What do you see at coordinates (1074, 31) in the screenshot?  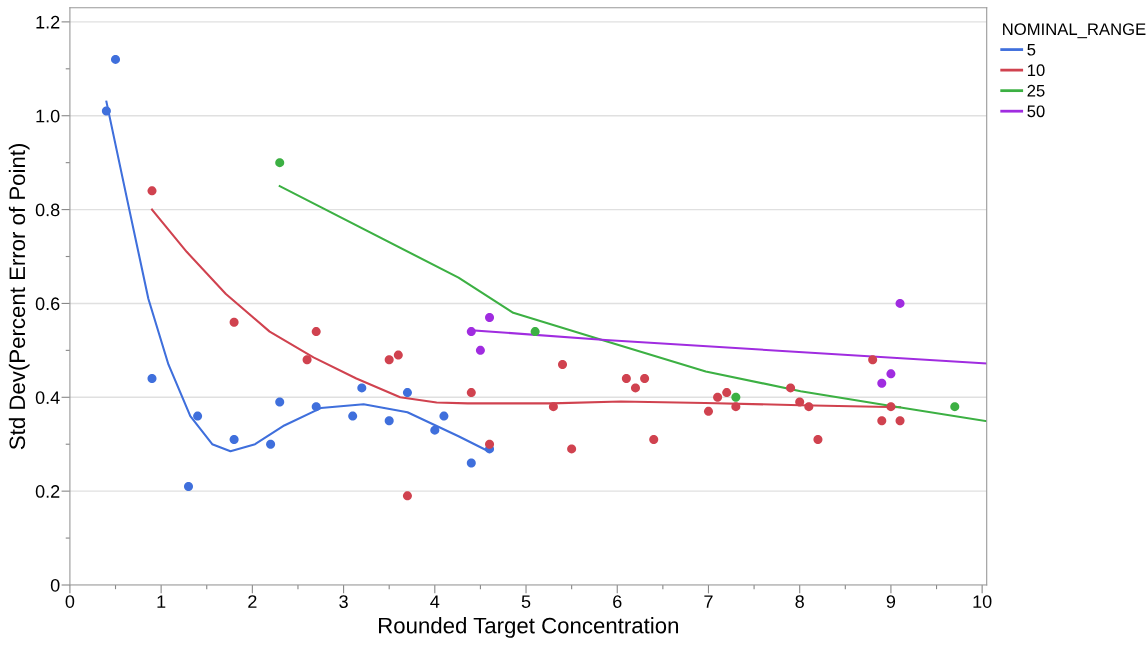 I see `legend-title: NOMINAL_RANGE` at bounding box center [1074, 31].